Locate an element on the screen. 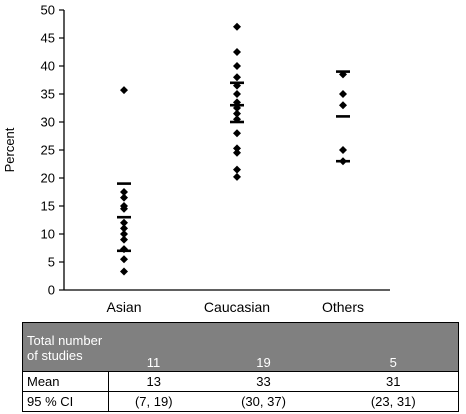 This screenshot has width=466, height=414. mean-caucasian: 33 is located at coordinates (263, 381).